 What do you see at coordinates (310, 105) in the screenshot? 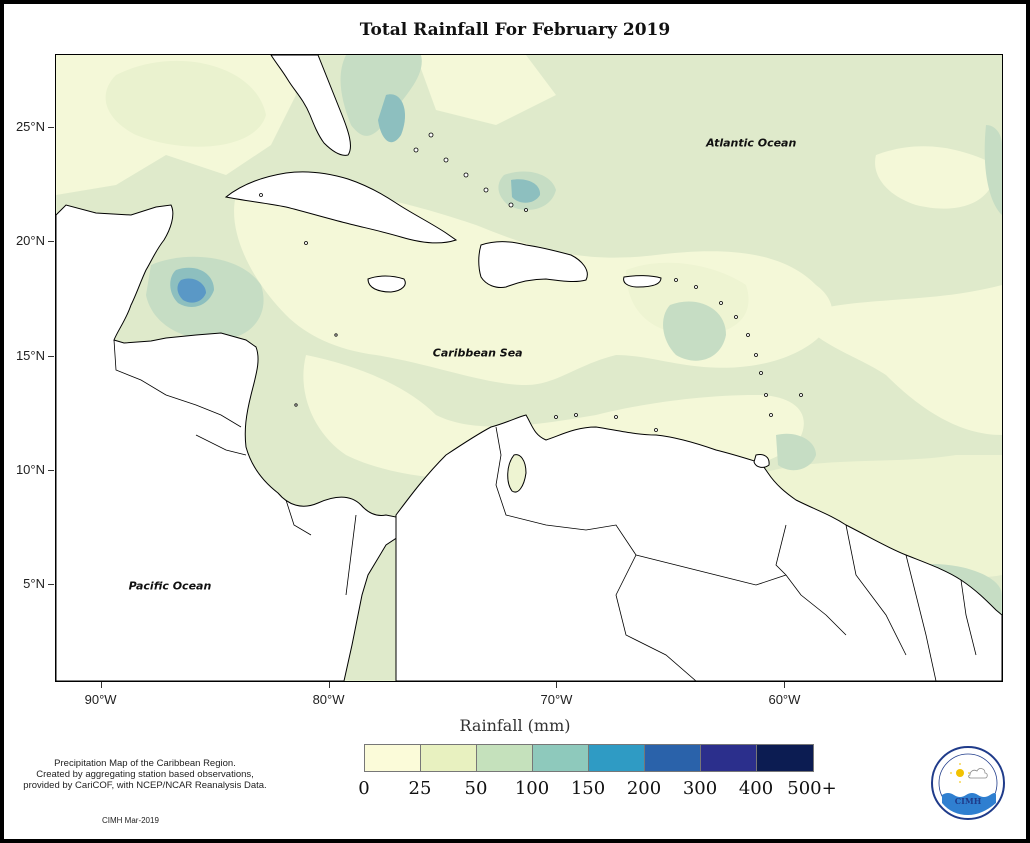
I see `florida` at bounding box center [310, 105].